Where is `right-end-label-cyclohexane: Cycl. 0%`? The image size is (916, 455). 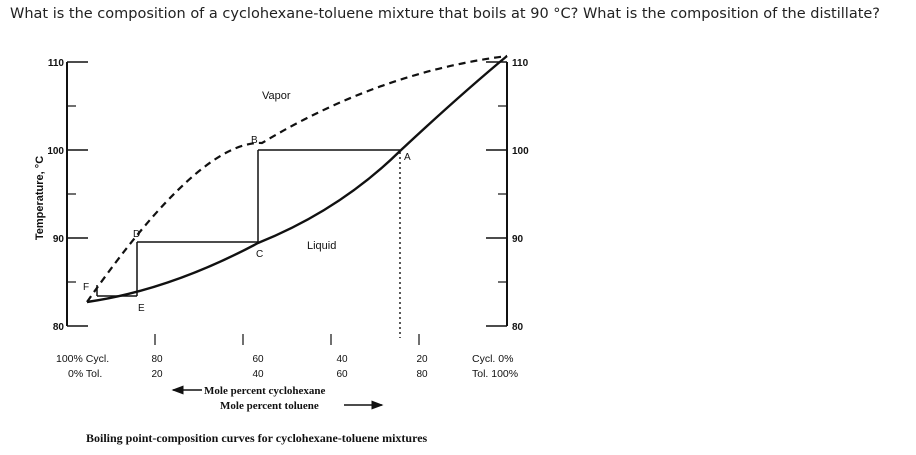 right-end-label-cyclohexane: Cycl. 0% is located at coordinates (492, 359).